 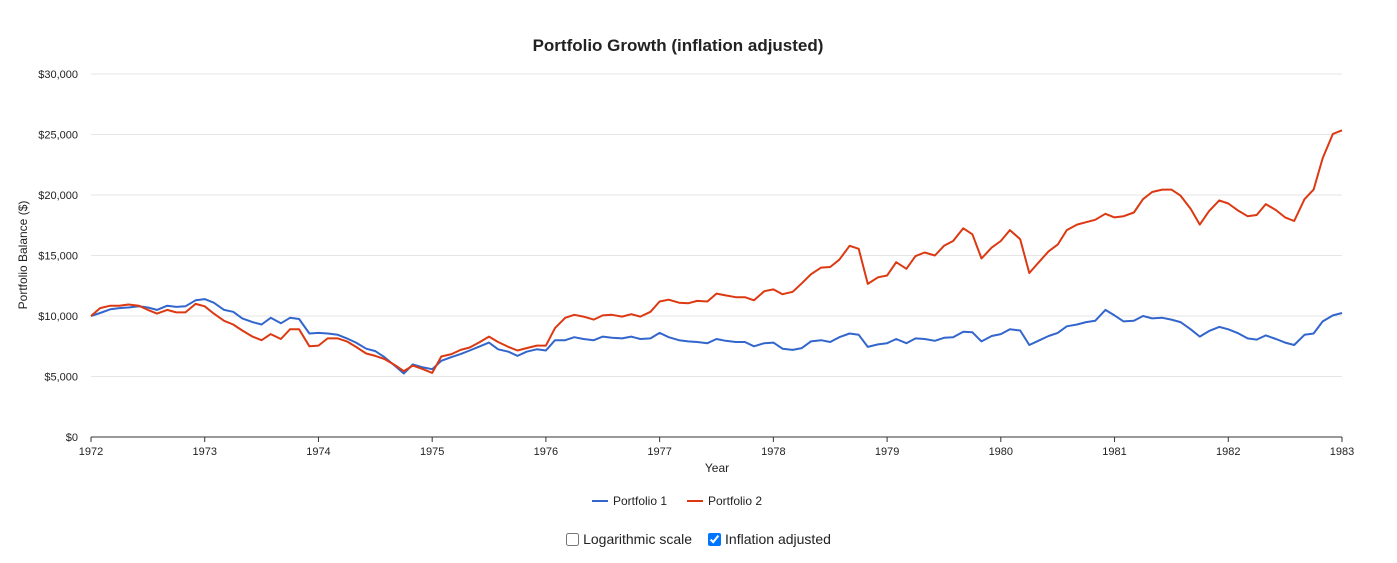 I want to click on inflation-adjusted-option: Inflation adjusted, so click(x=769, y=539).